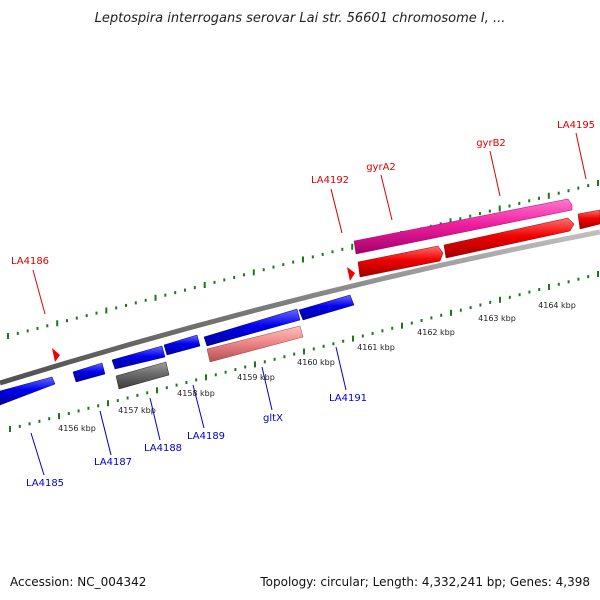  I want to click on leader-gltX, so click(267, 388).